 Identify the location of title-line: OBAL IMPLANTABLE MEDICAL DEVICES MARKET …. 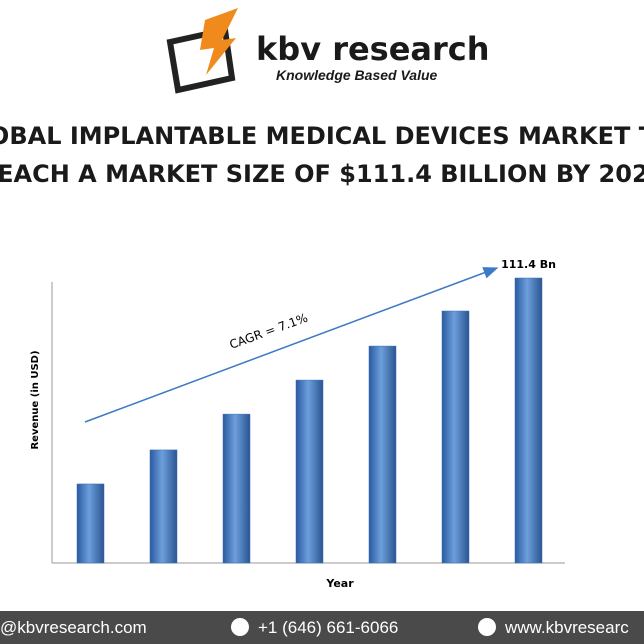
(322, 136).